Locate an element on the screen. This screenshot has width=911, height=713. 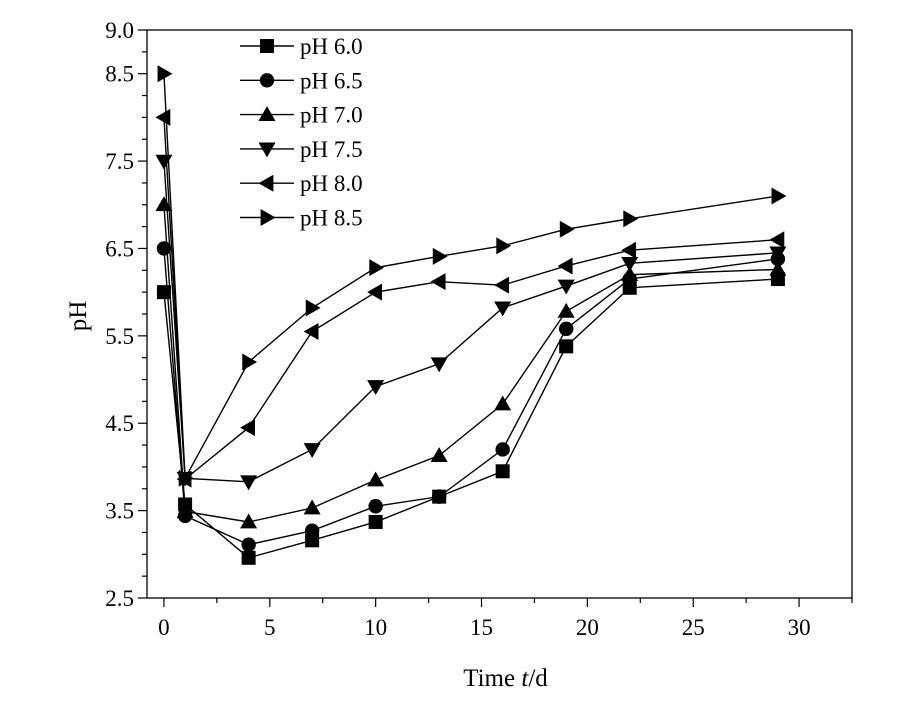
x-tick-label: 15 is located at coordinates (481, 627).